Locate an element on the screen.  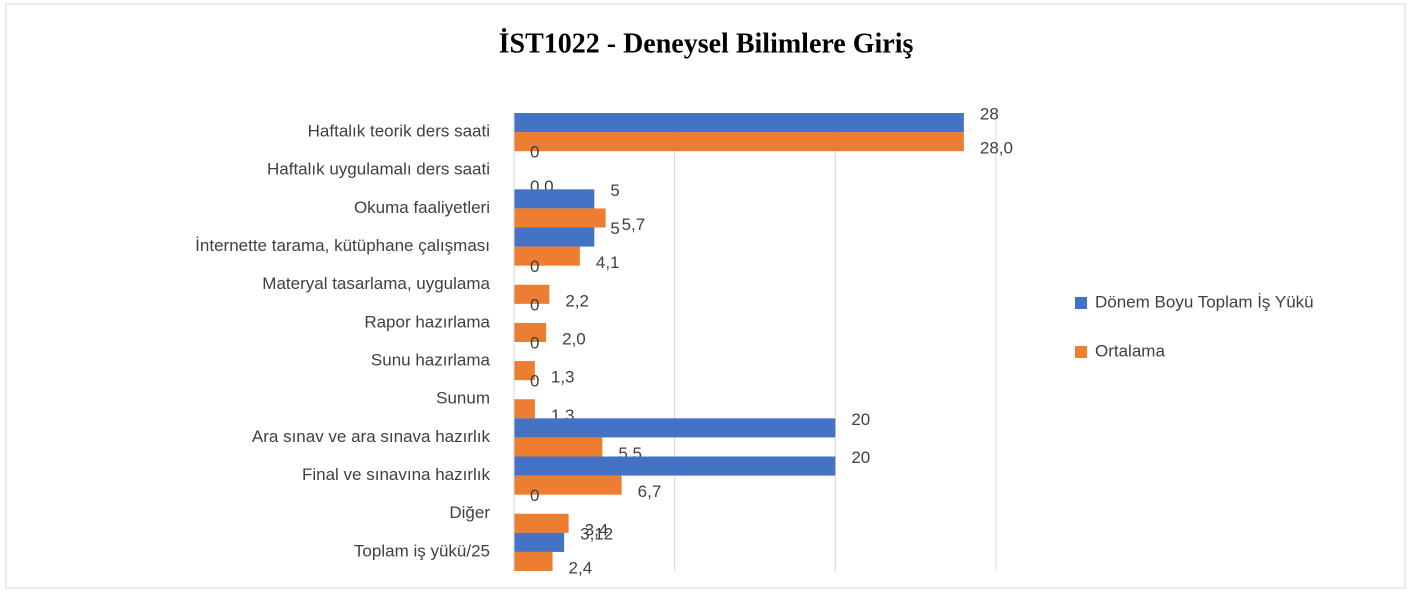
y-tick-label: Haftalık teorik ders saati is located at coordinates (399, 131).